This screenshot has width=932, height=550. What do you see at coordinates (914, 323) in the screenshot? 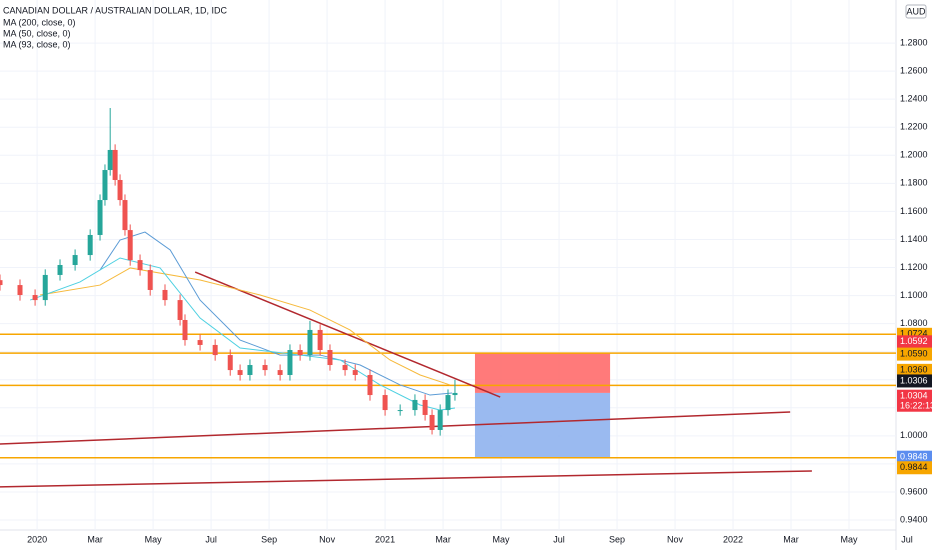
I see `y-tick-label: 1.0800` at bounding box center [914, 323].